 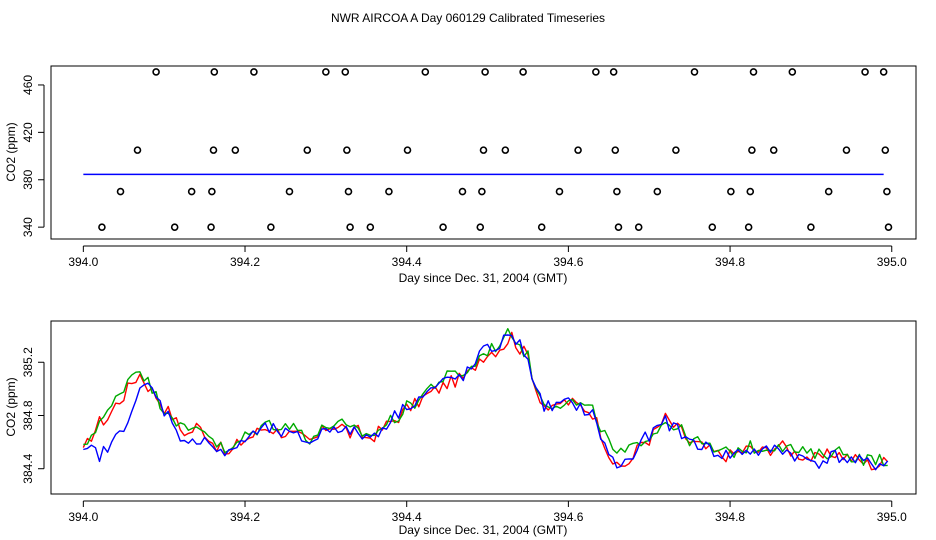 I want to click on top-x-tick-label: 394.2, so click(x=245, y=262).